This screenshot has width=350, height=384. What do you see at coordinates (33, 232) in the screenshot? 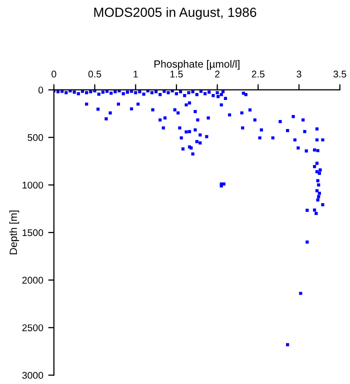
I see `y-tick-label: 1500` at bounding box center [33, 232].